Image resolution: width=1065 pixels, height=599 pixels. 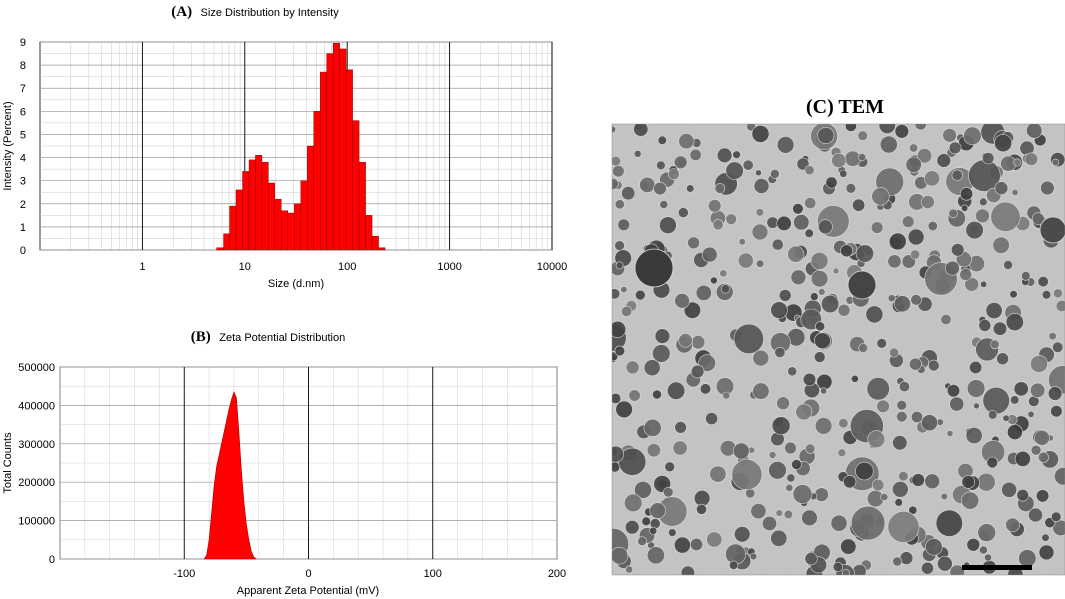 What do you see at coordinates (557, 574) in the screenshot?
I see `panel-b-xtick-label: 200` at bounding box center [557, 574].